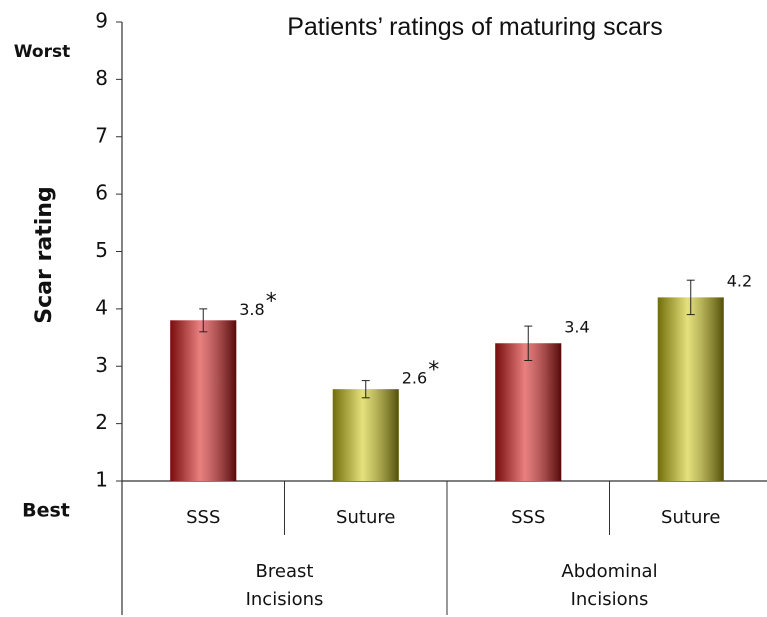 Image resolution: width=767 pixels, height=617 pixels. I want to click on value-label: 3.4, so click(576, 327).